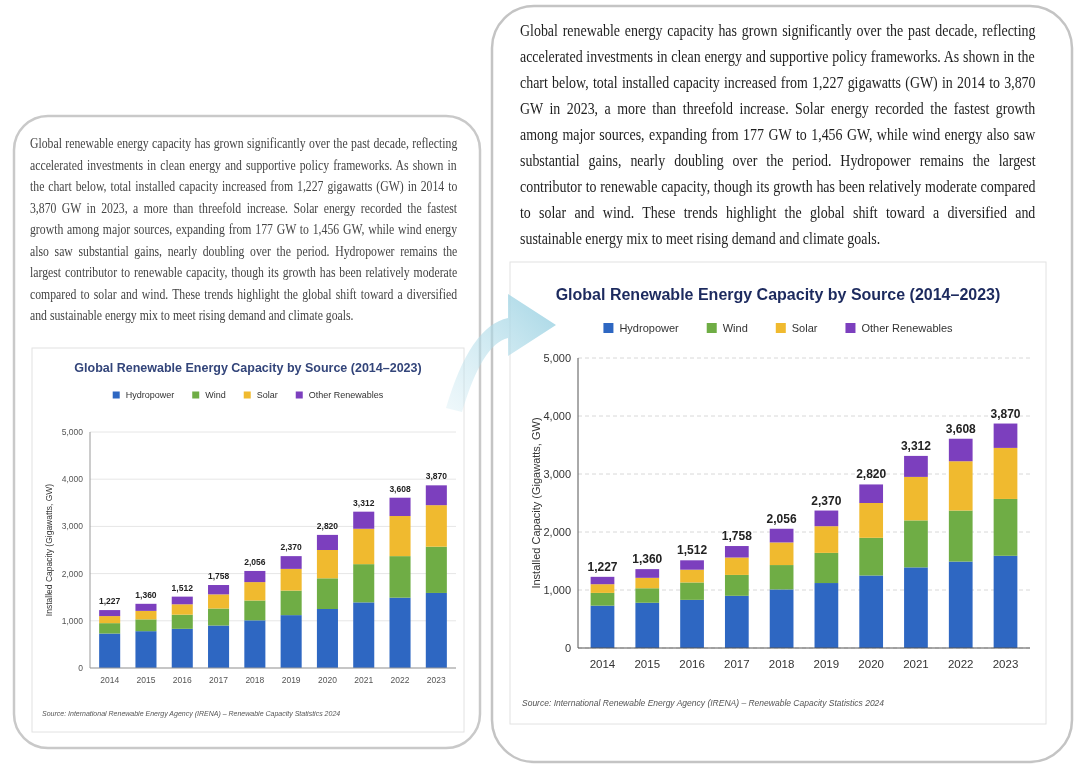 The image size is (1080, 771). I want to click on x-tick-label: 2021, so click(364, 680).